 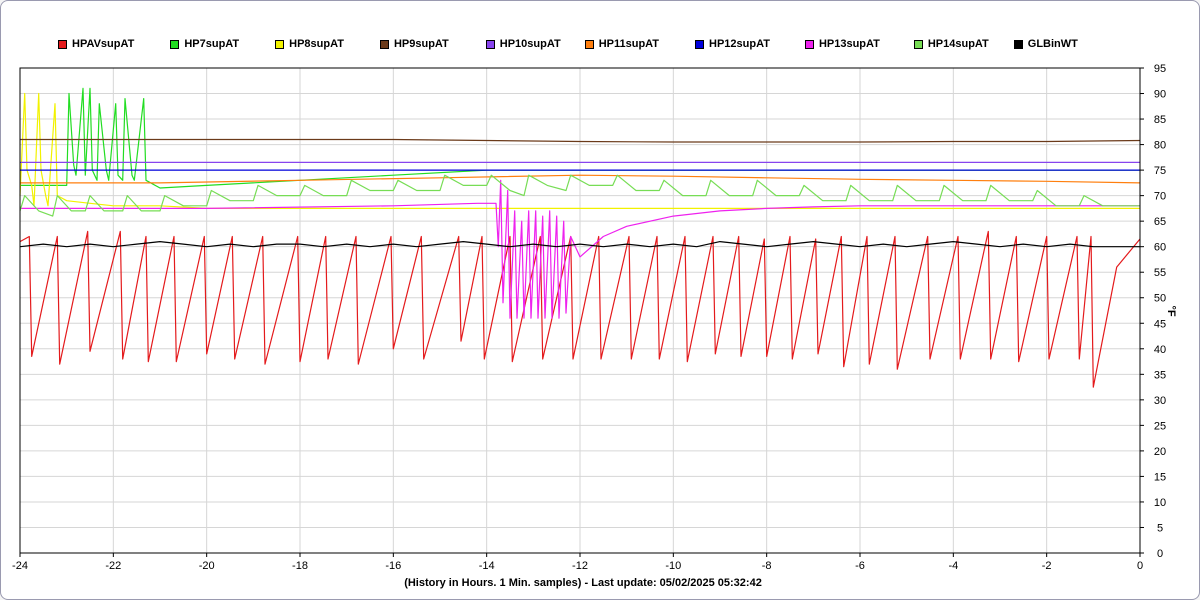 I want to click on legend-label: HPAVsupAT, so click(x=103, y=44).